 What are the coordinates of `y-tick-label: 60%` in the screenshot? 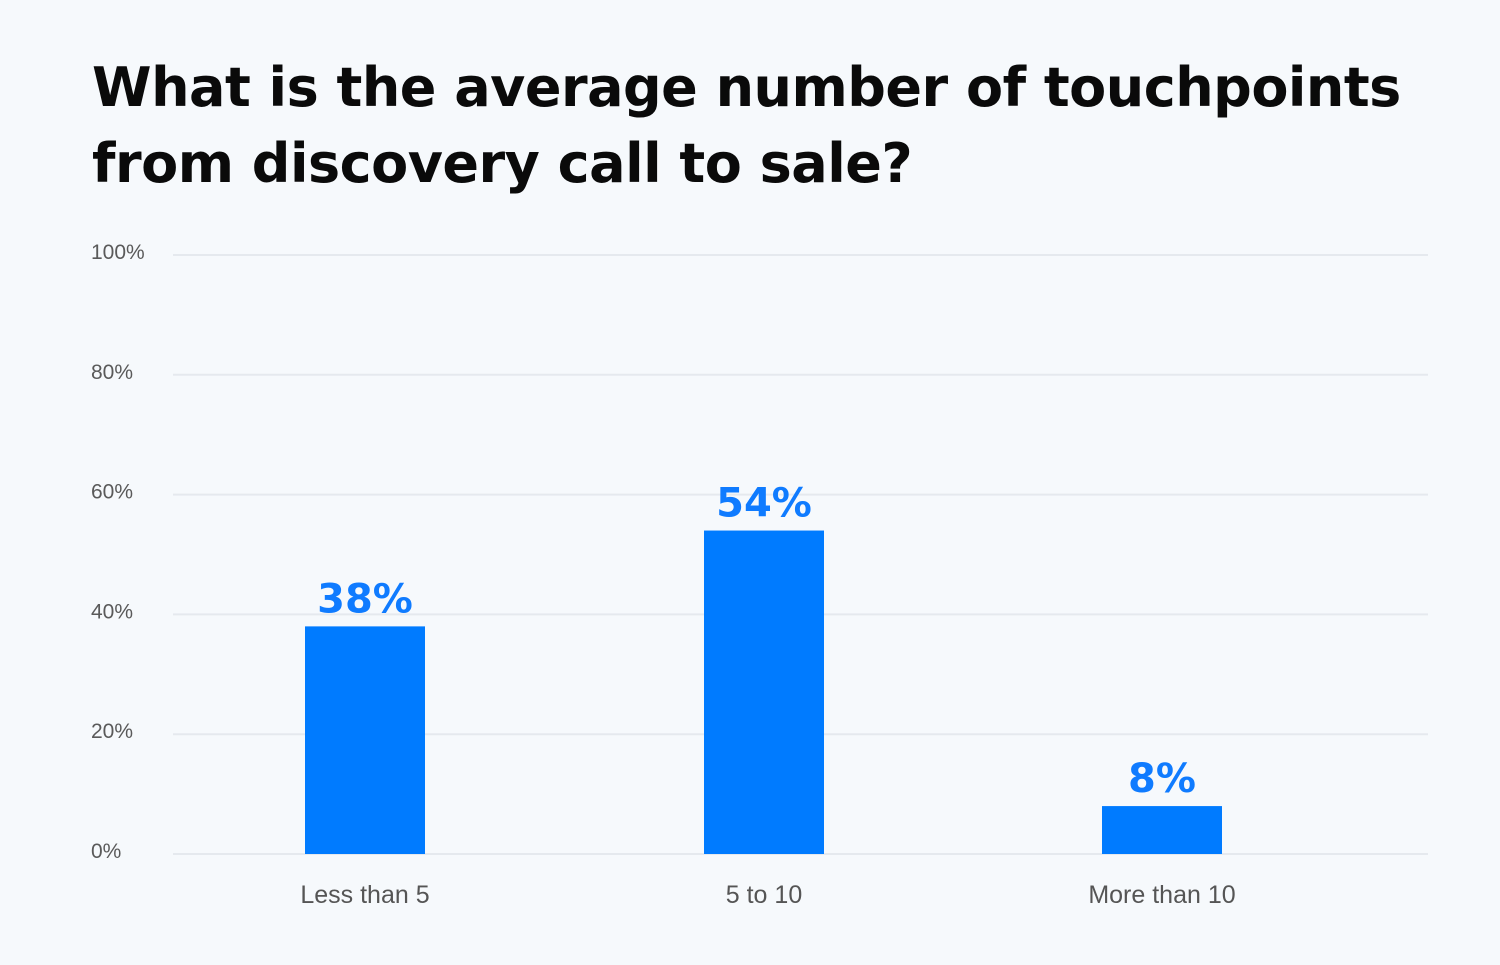 It's located at (112, 492).